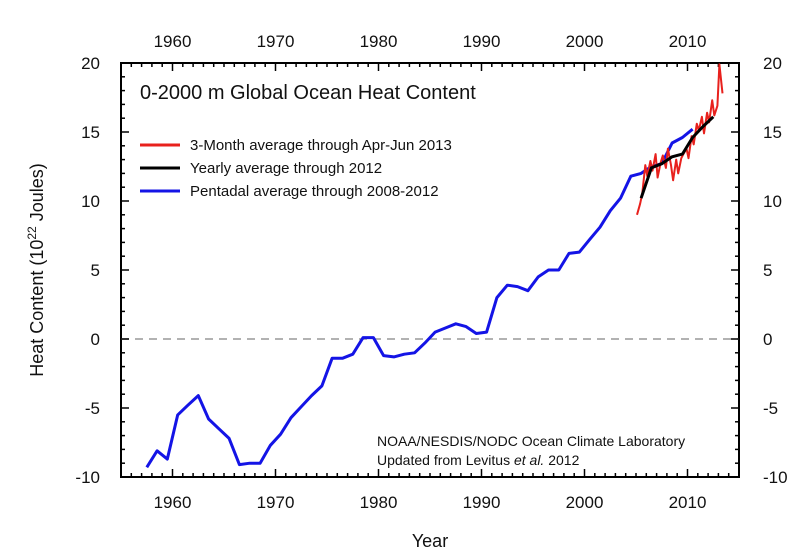 Image resolution: width=800 pixels, height=559 pixels. Describe the element at coordinates (276, 502) in the screenshot. I see `x-tick-label-bottom: 1970` at that location.